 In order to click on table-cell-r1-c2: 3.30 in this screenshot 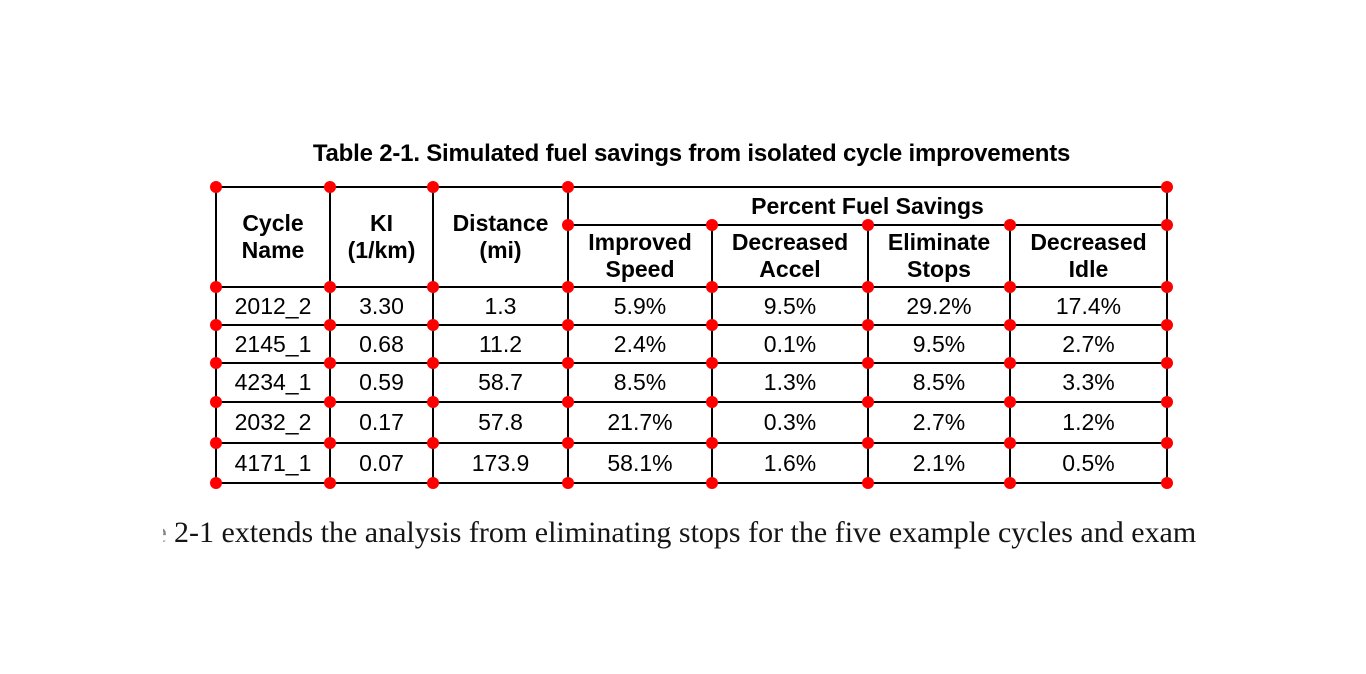, I will do `click(381, 306)`.